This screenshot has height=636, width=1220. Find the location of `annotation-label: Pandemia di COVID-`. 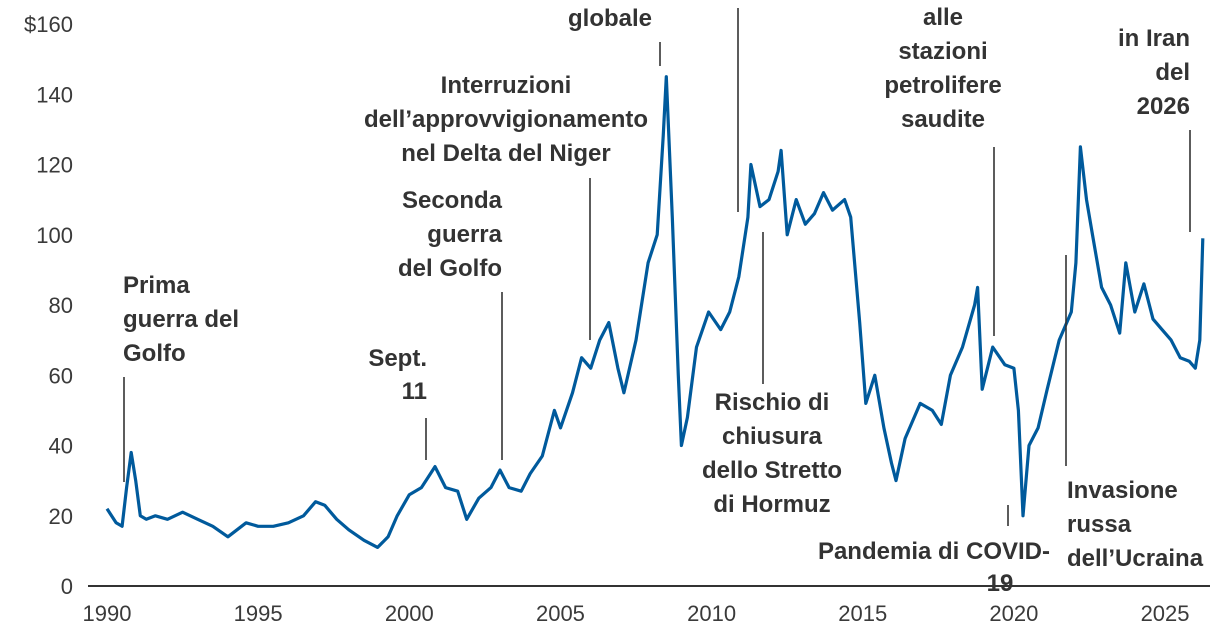

annotation-label: Pandemia di COVID- is located at coordinates (934, 551).